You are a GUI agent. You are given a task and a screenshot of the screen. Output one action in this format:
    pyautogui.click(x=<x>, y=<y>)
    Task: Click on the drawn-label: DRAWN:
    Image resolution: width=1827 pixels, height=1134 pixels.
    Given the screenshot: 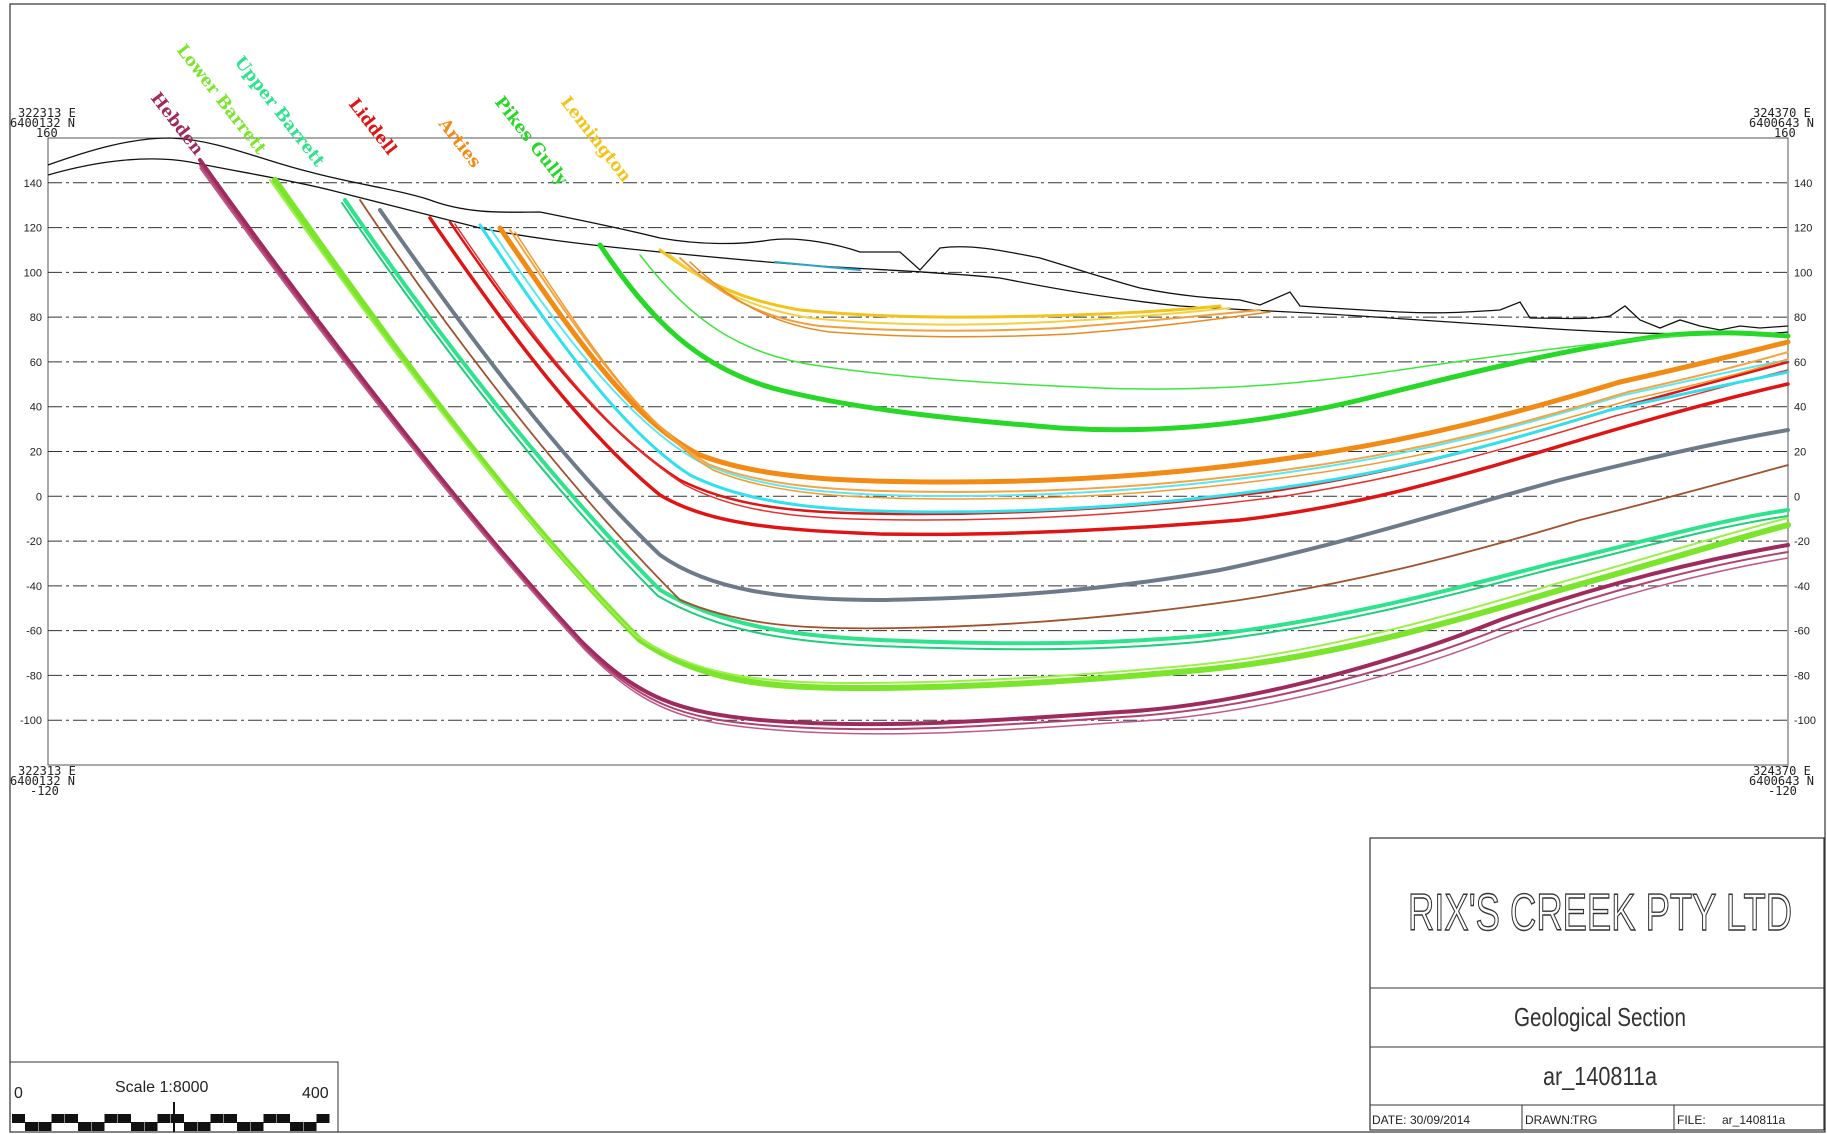 What is the action you would take?
    pyautogui.click(x=1549, y=1120)
    